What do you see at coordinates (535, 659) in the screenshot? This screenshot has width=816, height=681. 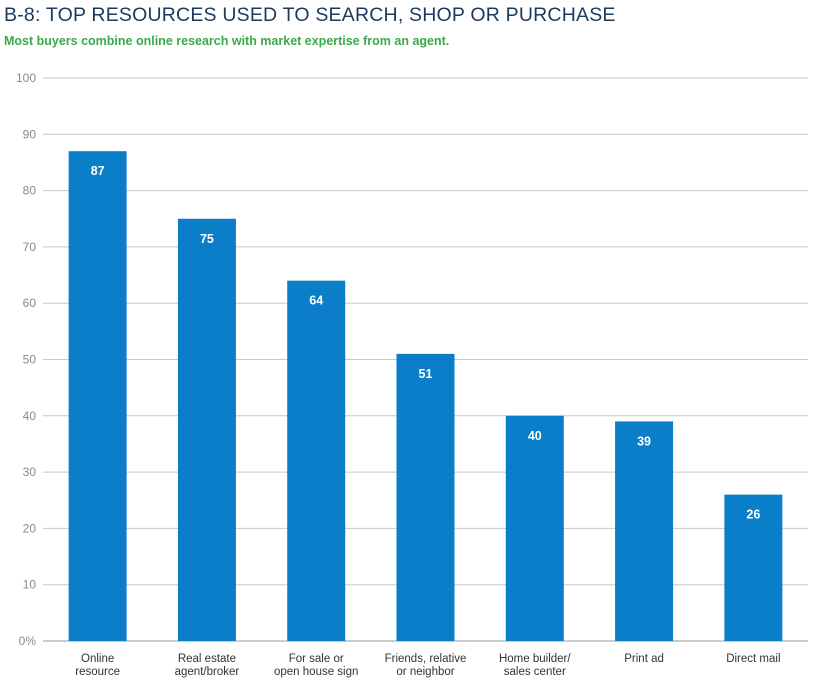 I see `x-category-label: Home builder/` at bounding box center [535, 659].